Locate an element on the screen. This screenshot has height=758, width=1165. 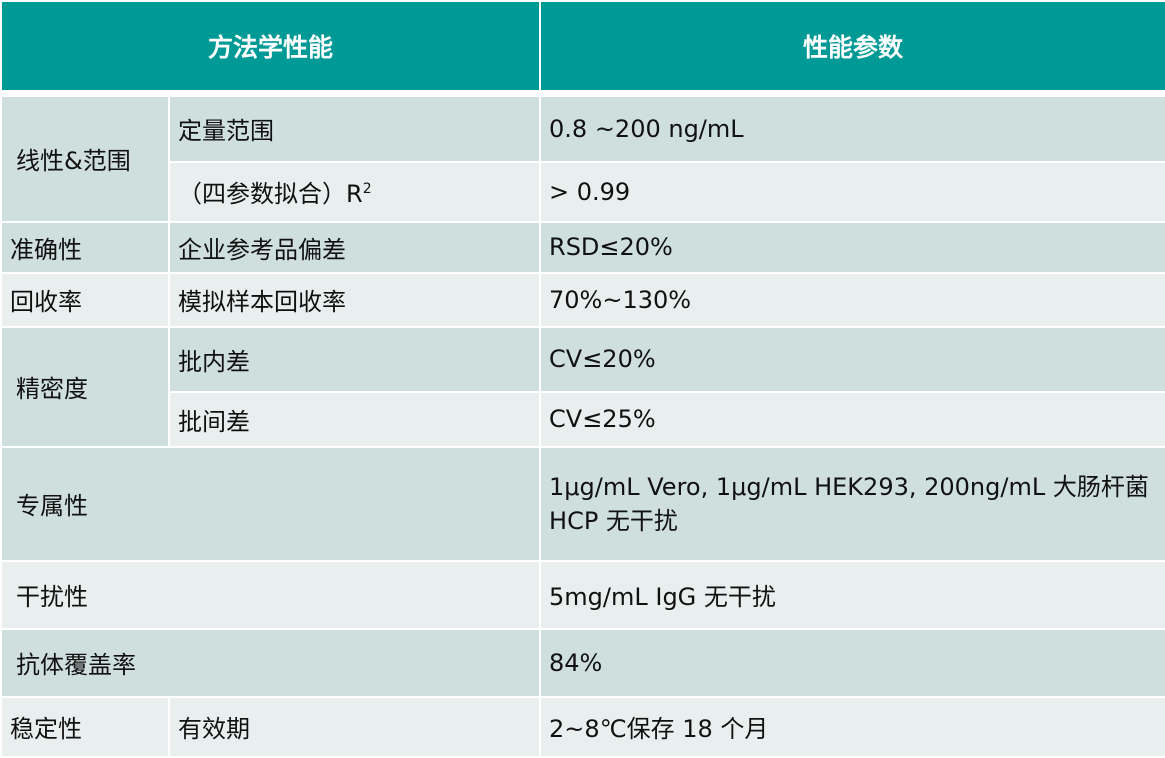
label-shelf-life: 有效期 is located at coordinates (354, 726).